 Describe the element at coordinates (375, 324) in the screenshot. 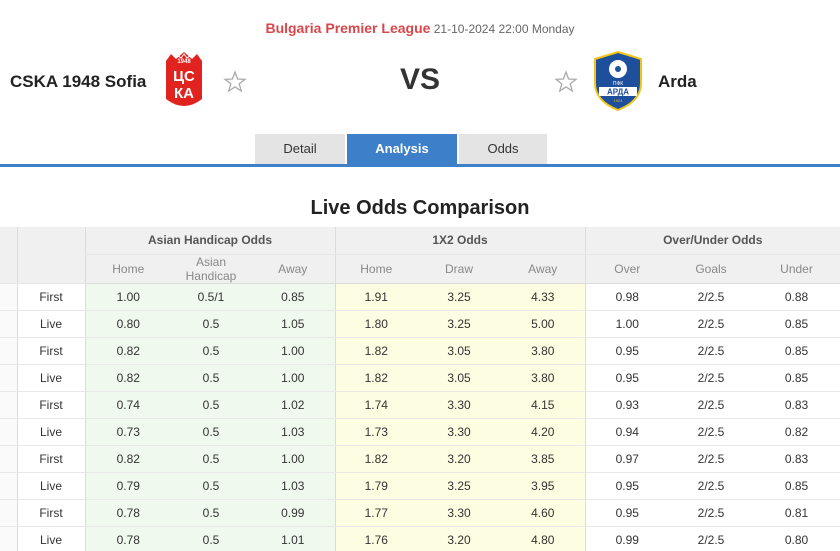

I see `odds-cell: 1.80` at that location.